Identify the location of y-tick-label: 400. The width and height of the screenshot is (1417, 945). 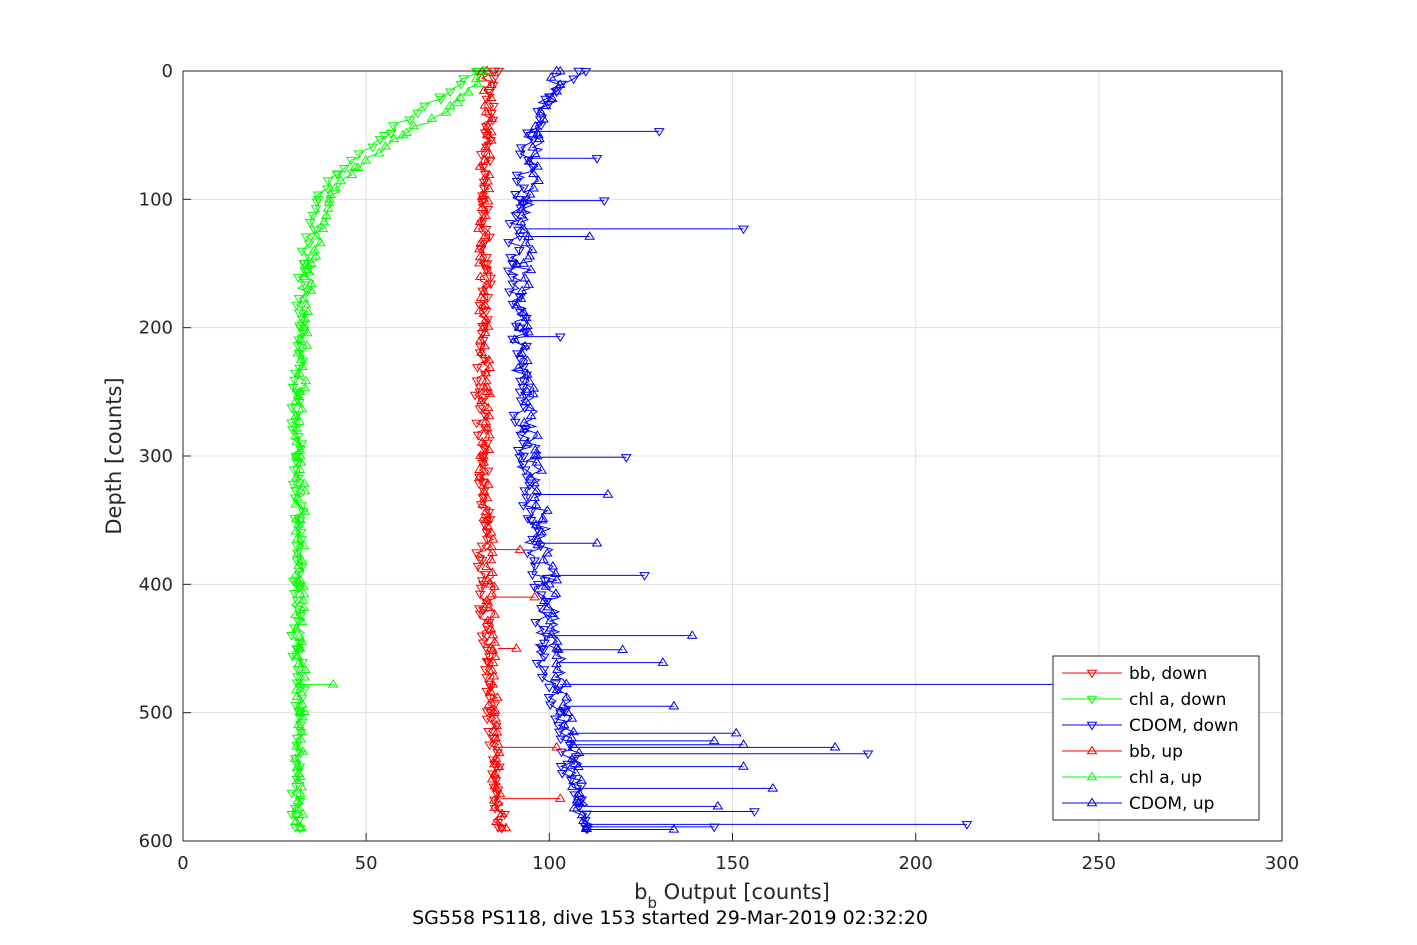
(156, 584).